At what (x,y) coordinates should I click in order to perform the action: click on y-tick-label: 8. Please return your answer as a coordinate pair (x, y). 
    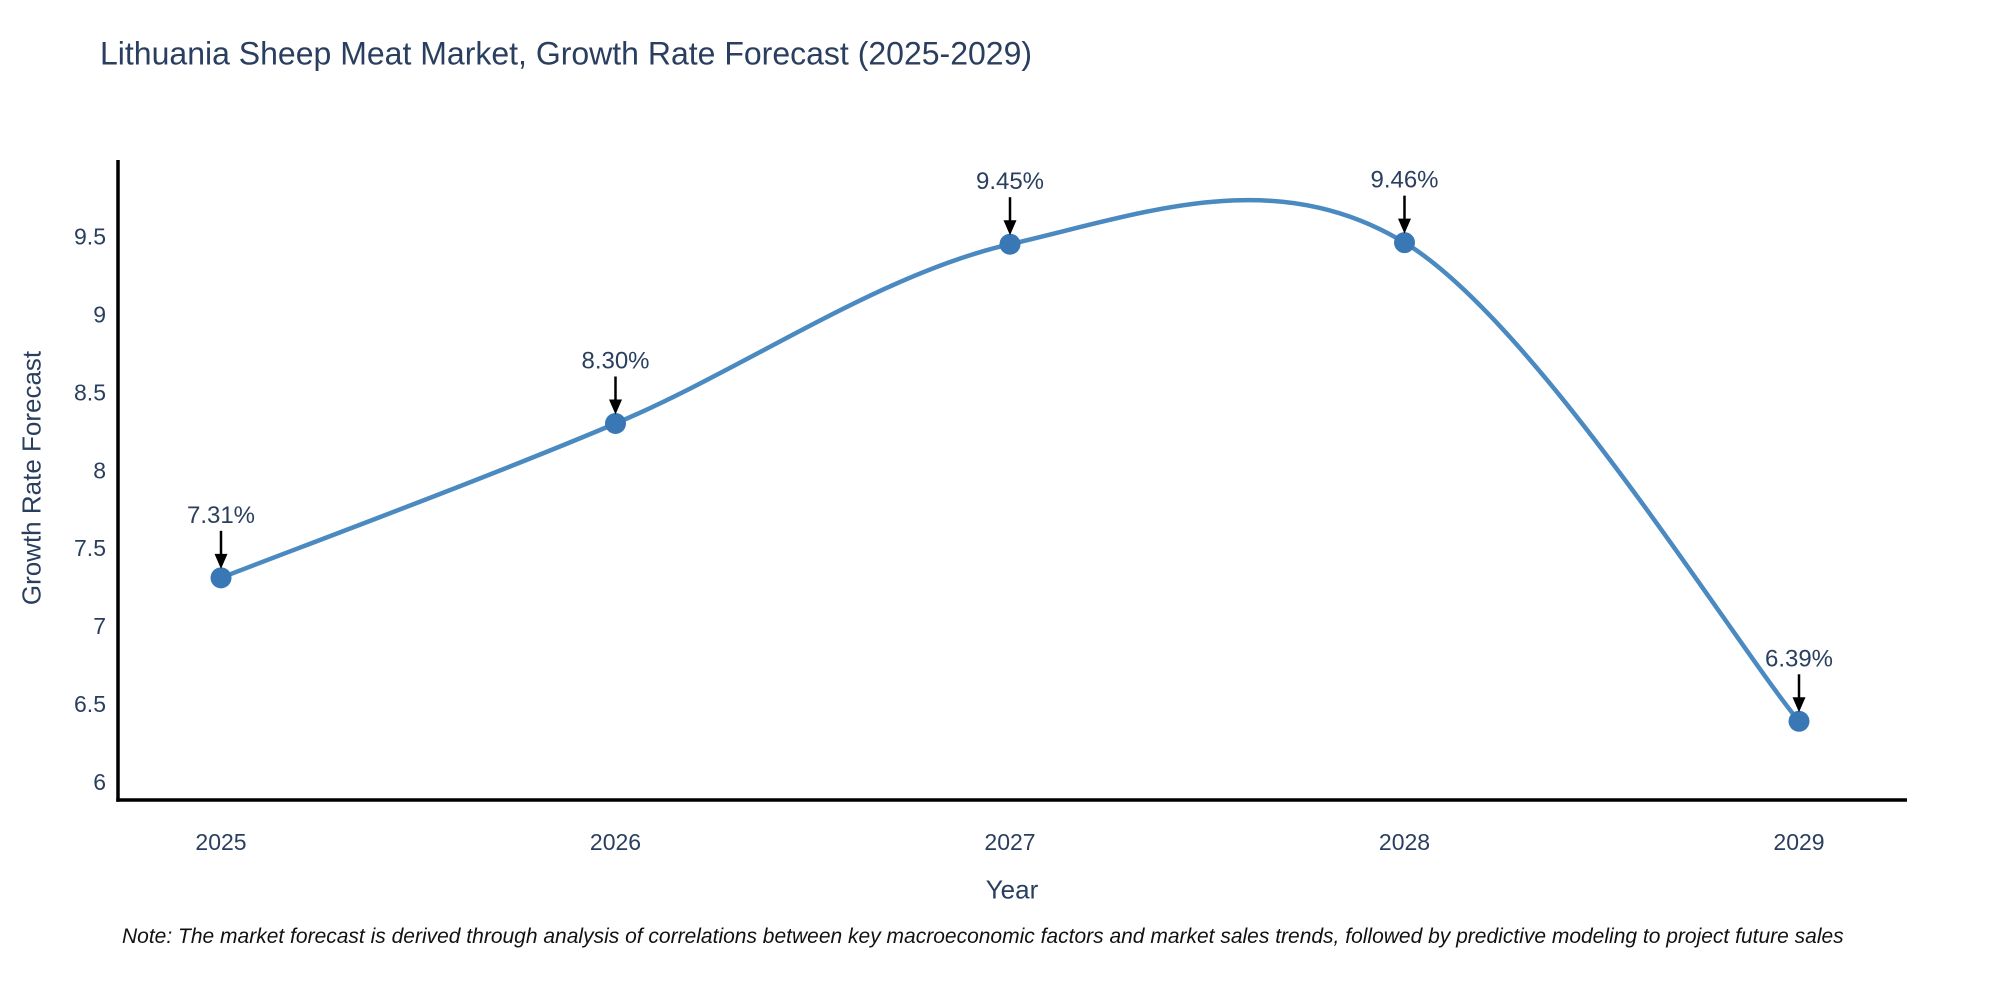
    Looking at the image, I should click on (99, 470).